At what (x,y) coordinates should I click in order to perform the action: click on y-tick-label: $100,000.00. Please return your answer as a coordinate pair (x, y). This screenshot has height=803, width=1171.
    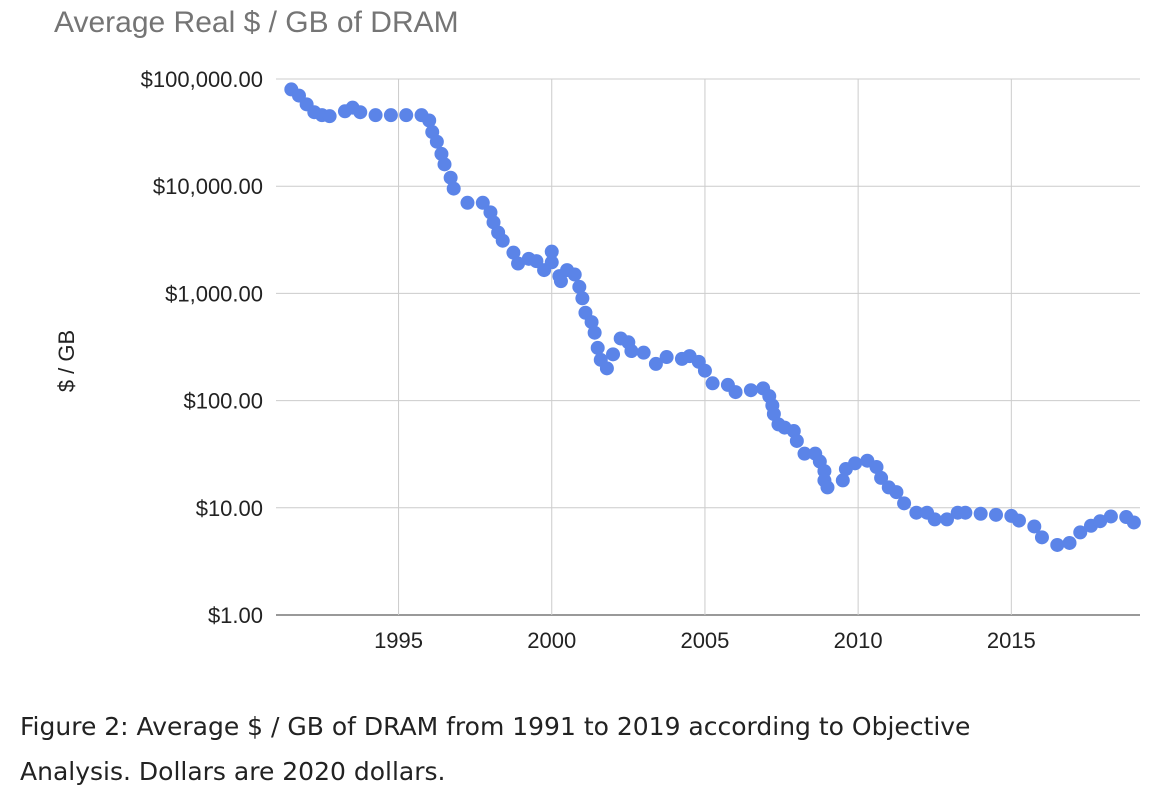
    Looking at the image, I should click on (202, 79).